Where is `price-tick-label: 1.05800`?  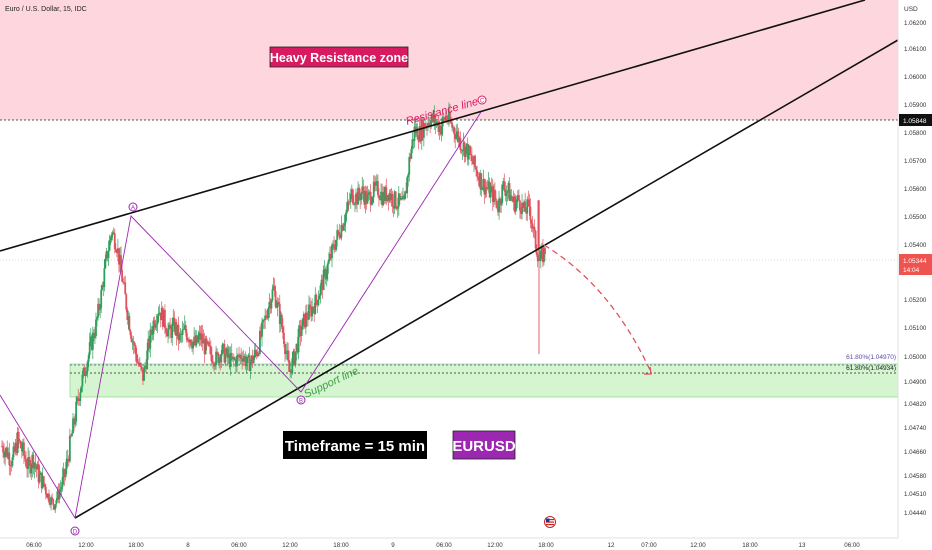
price-tick-label: 1.05800 is located at coordinates (915, 133).